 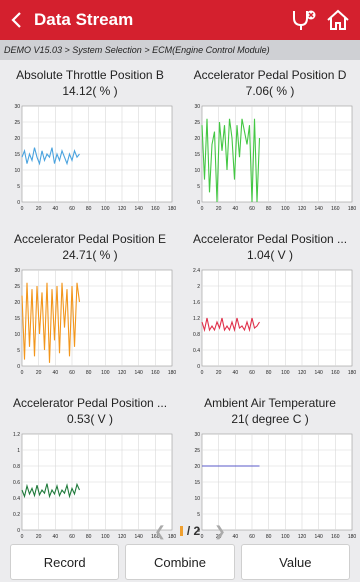 I want to click on record-button: Record, so click(x=65, y=562).